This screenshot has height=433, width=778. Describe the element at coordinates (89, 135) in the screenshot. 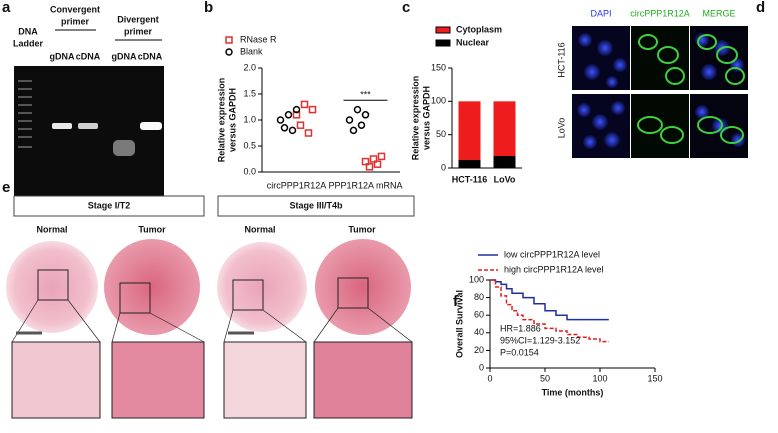

I see `gel-image` at that location.